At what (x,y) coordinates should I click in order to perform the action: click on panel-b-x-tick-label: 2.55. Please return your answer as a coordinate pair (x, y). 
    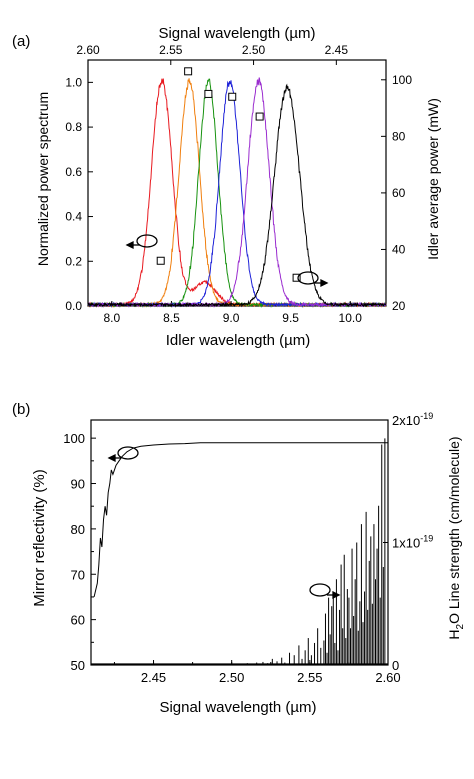
    Looking at the image, I should click on (309, 677).